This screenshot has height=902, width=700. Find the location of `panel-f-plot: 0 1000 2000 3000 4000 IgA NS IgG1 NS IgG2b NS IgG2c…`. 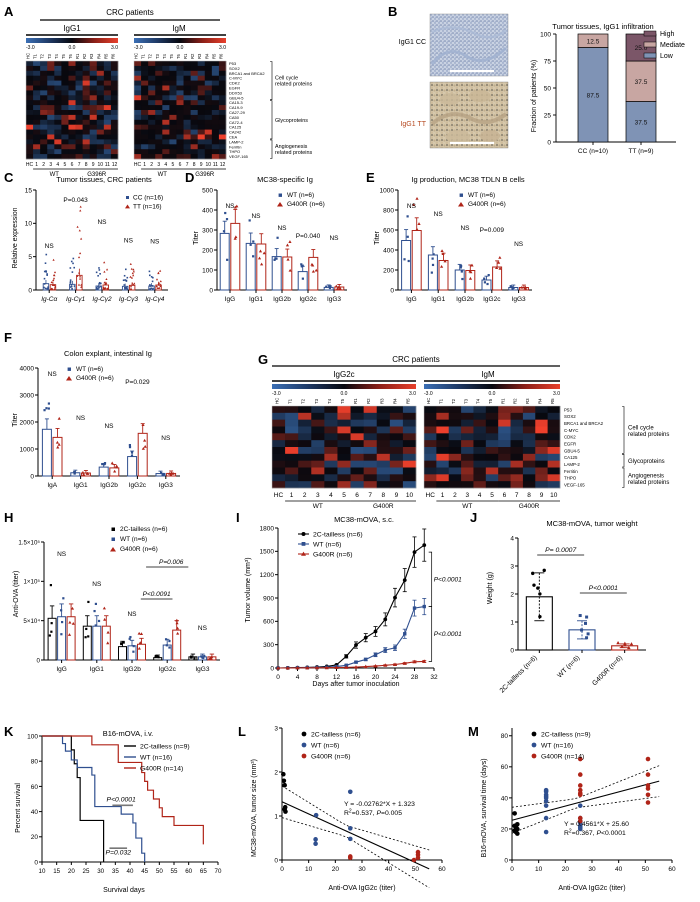

panel-f-plot: 0 1000 2000 3000 4000 IgA NS IgG1 NS IgG2b NS IgG2c… is located at coordinates (100, 427).